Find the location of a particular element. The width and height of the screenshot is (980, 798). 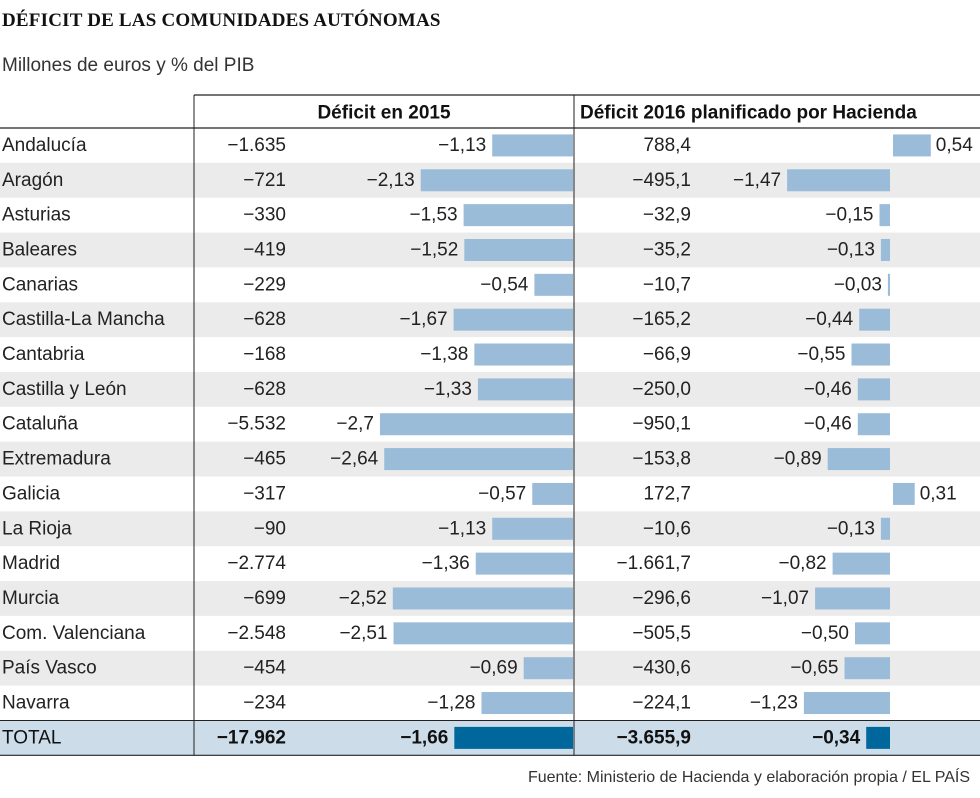

millions-2016: −250,0 is located at coordinates (661, 389).